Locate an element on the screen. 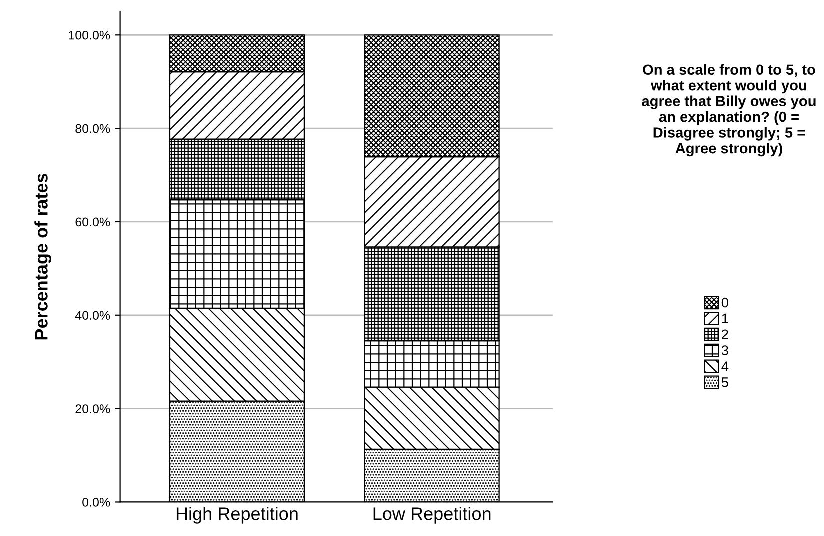 The image size is (824, 536). y-axis-title: Percentage of rates is located at coordinates (43, 257).